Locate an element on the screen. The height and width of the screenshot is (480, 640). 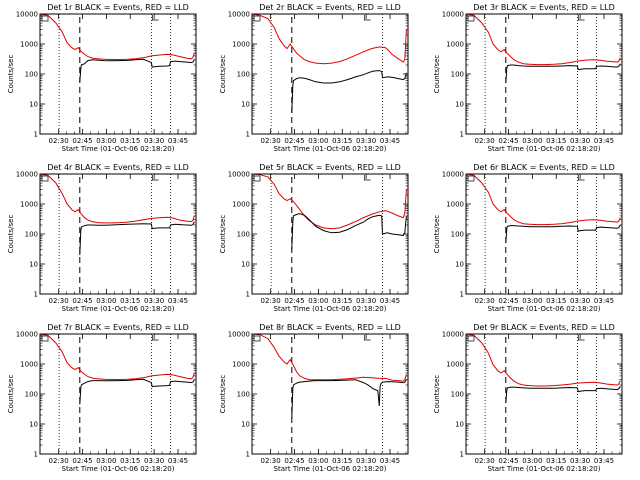
panel-title: Det 5r BLACK = Events, RED = LLD is located at coordinates (330, 167).